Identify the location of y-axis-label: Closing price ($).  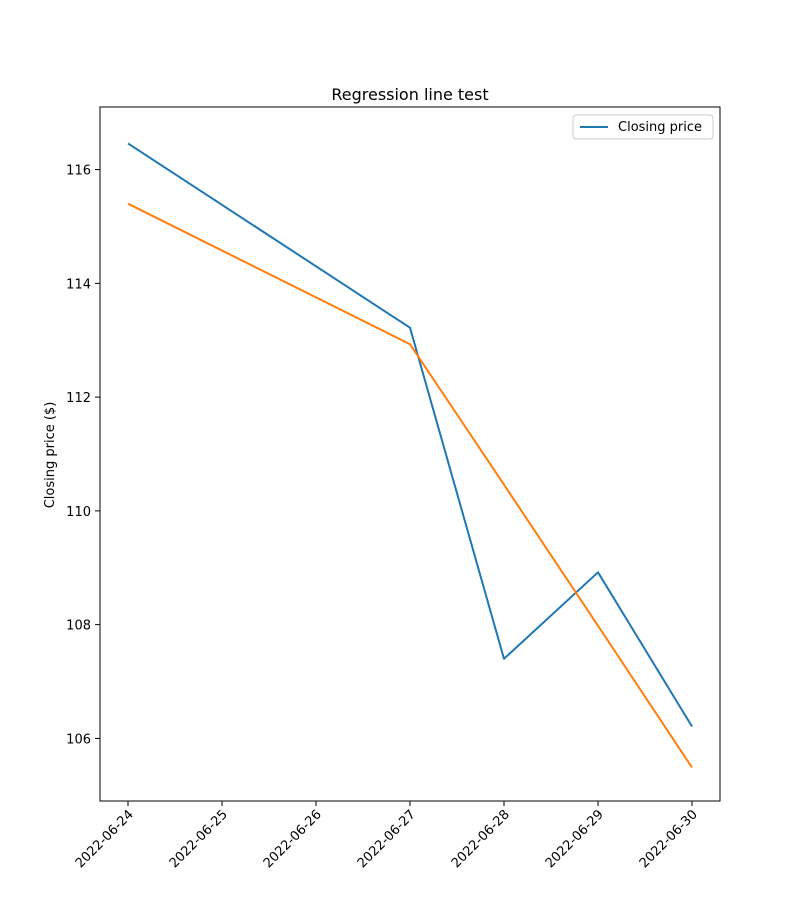
(50, 455).